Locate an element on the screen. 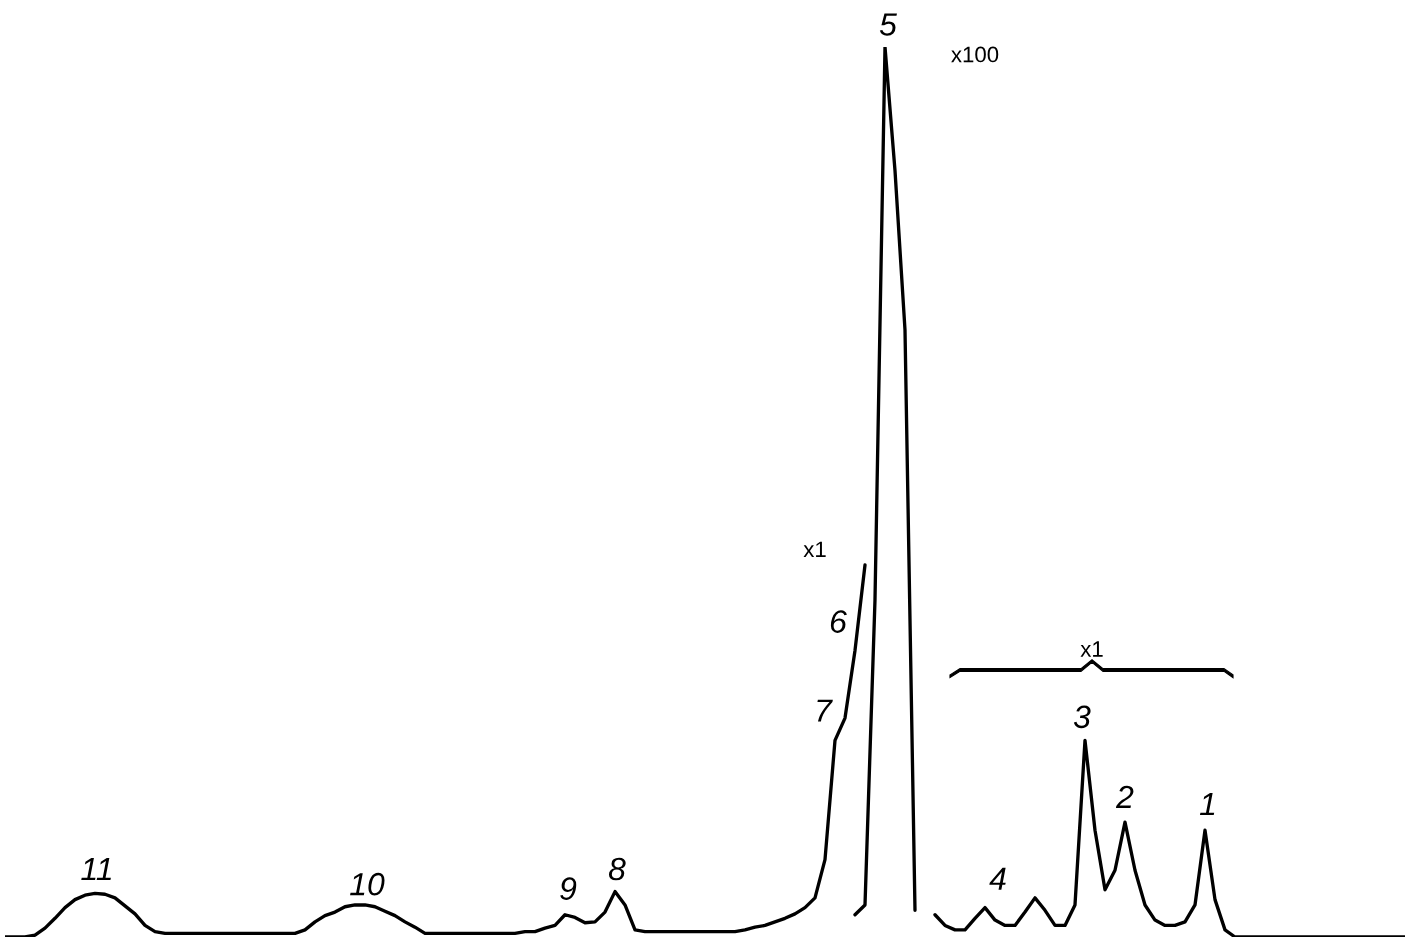 Image resolution: width=1413 pixels, height=945 pixels. annotation: 3 is located at coordinates (1082, 717).